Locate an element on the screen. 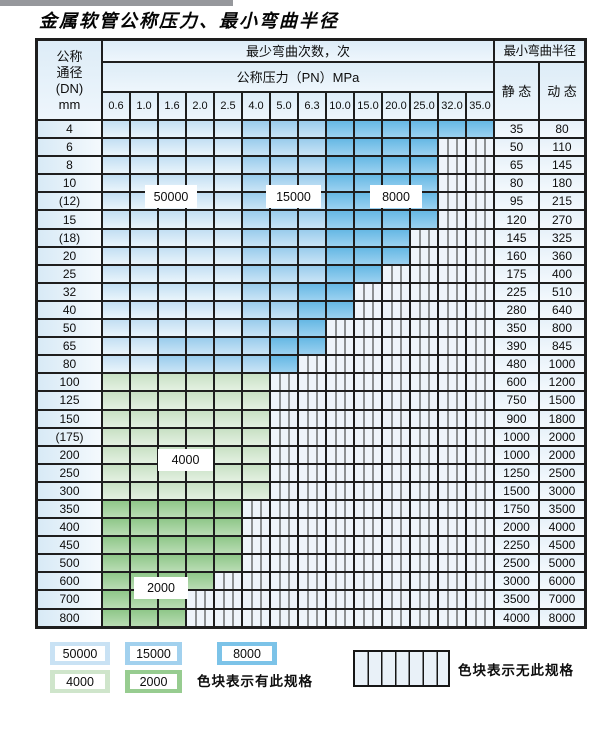  dynamic-radius-cell: 6000 is located at coordinates (562, 581).